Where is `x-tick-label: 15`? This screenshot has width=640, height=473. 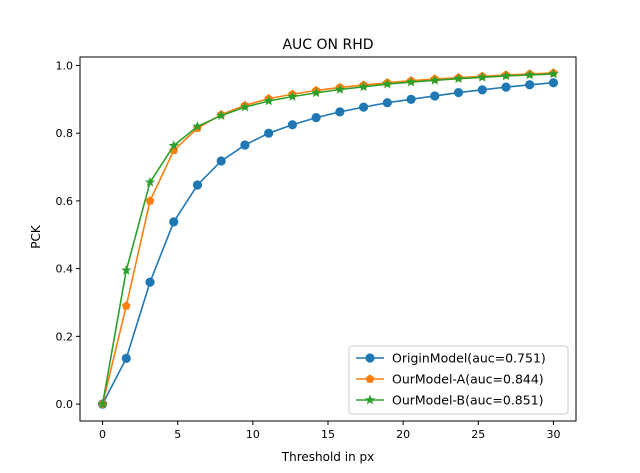
x-tick-label: 15 is located at coordinates (328, 434).